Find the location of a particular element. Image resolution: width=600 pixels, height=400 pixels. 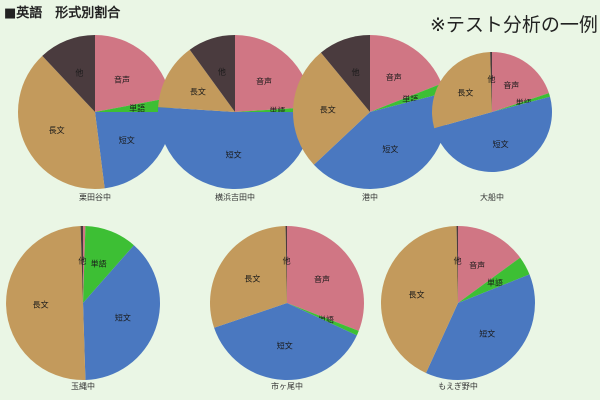

school-label: 横浜吉田中 is located at coordinates (235, 197).